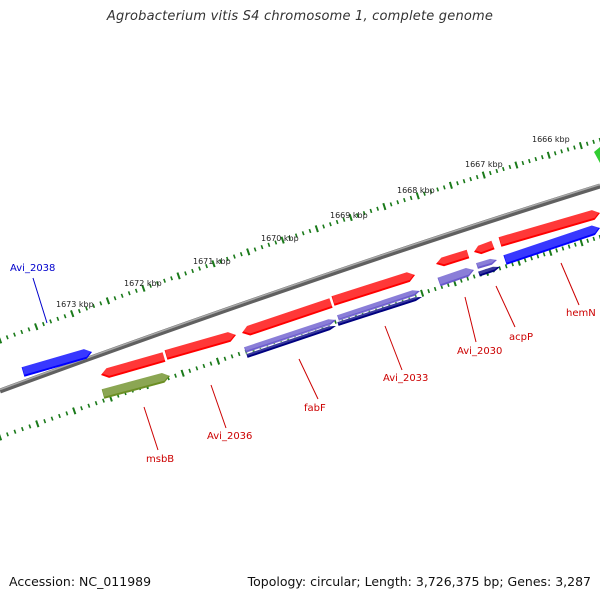 The width and height of the screenshot is (600, 600). I want to click on gene-label-avi-2036: Avi_2036, so click(229, 436).